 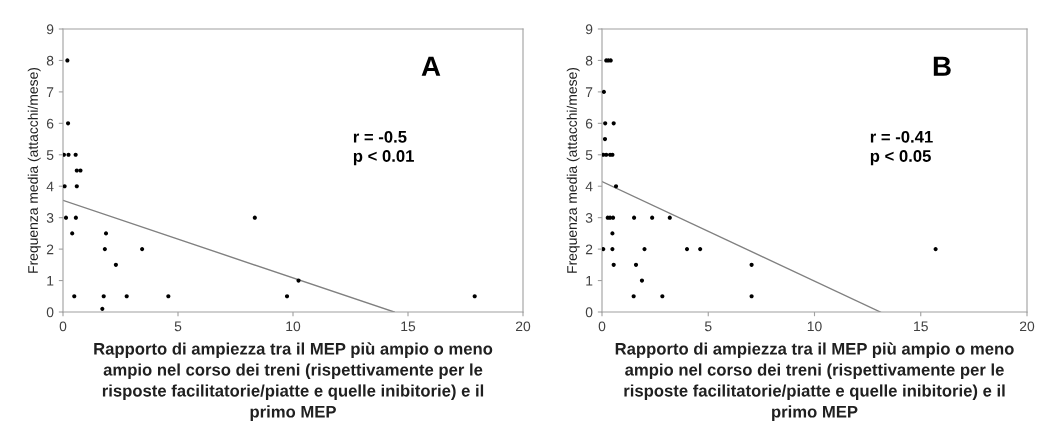 I want to click on annotation: r = -0.5 p < 0.01, so click(x=383, y=148).